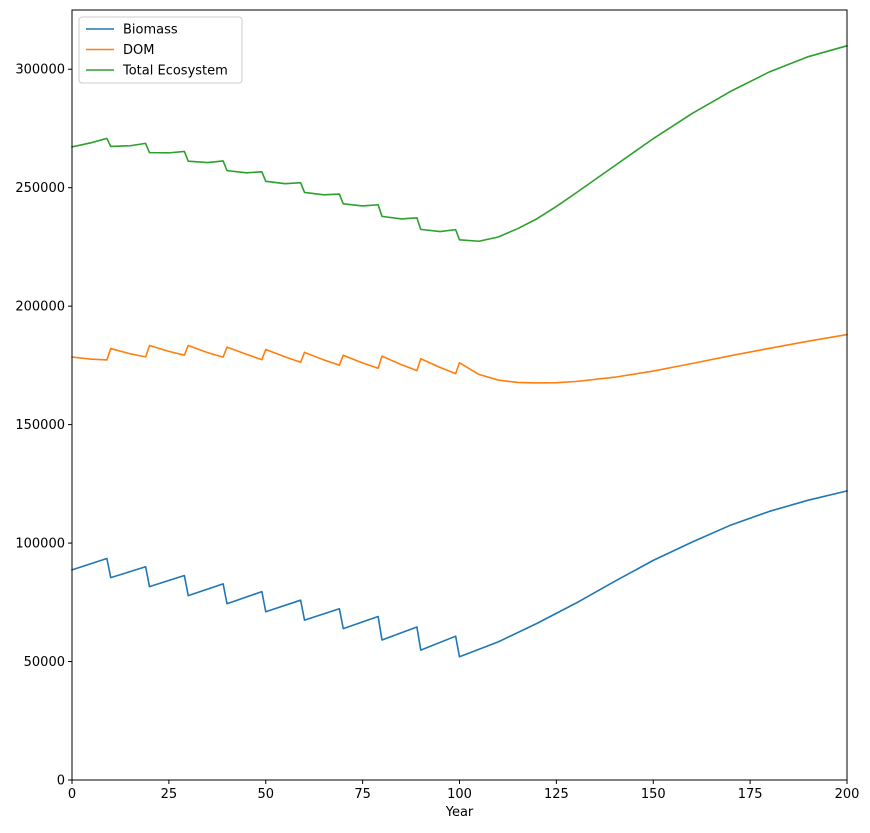 The image size is (870, 833). I want to click on x-tick-label: 0, so click(72, 794).